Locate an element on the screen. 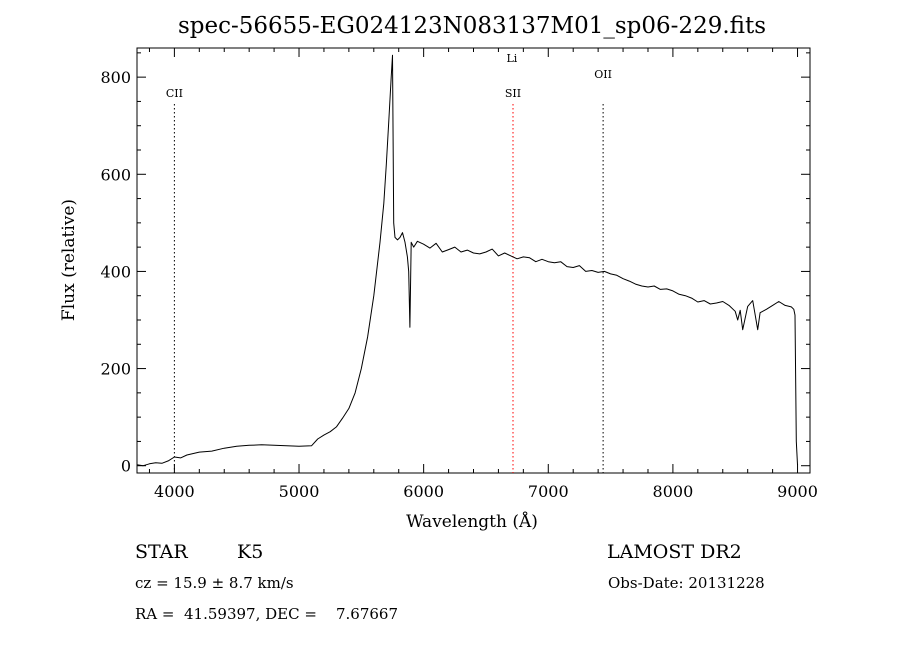 The width and height of the screenshot is (900, 650). class-label: K5 is located at coordinates (250, 552).